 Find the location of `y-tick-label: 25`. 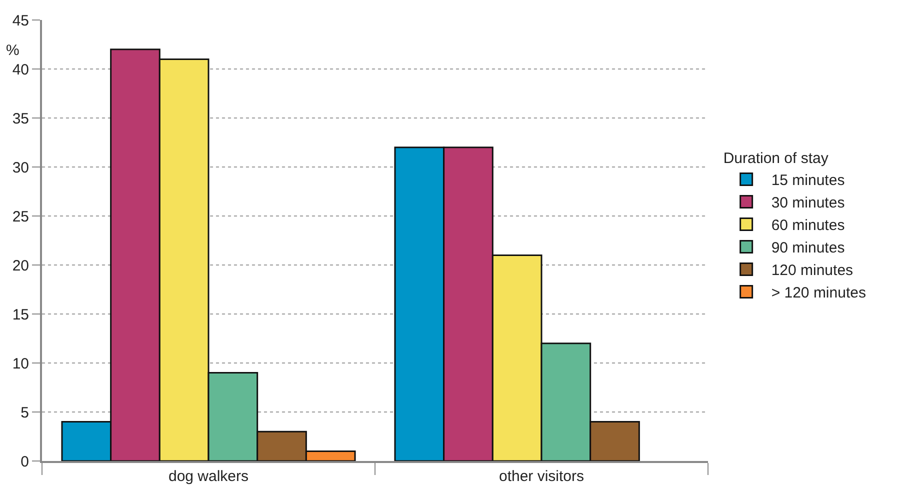

y-tick-label: 25 is located at coordinates (20, 217).